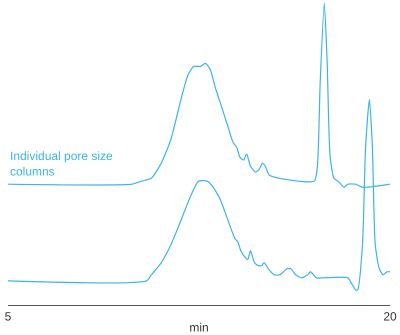  Describe the element at coordinates (8, 316) in the screenshot. I see `x-tick-label: 5` at that location.